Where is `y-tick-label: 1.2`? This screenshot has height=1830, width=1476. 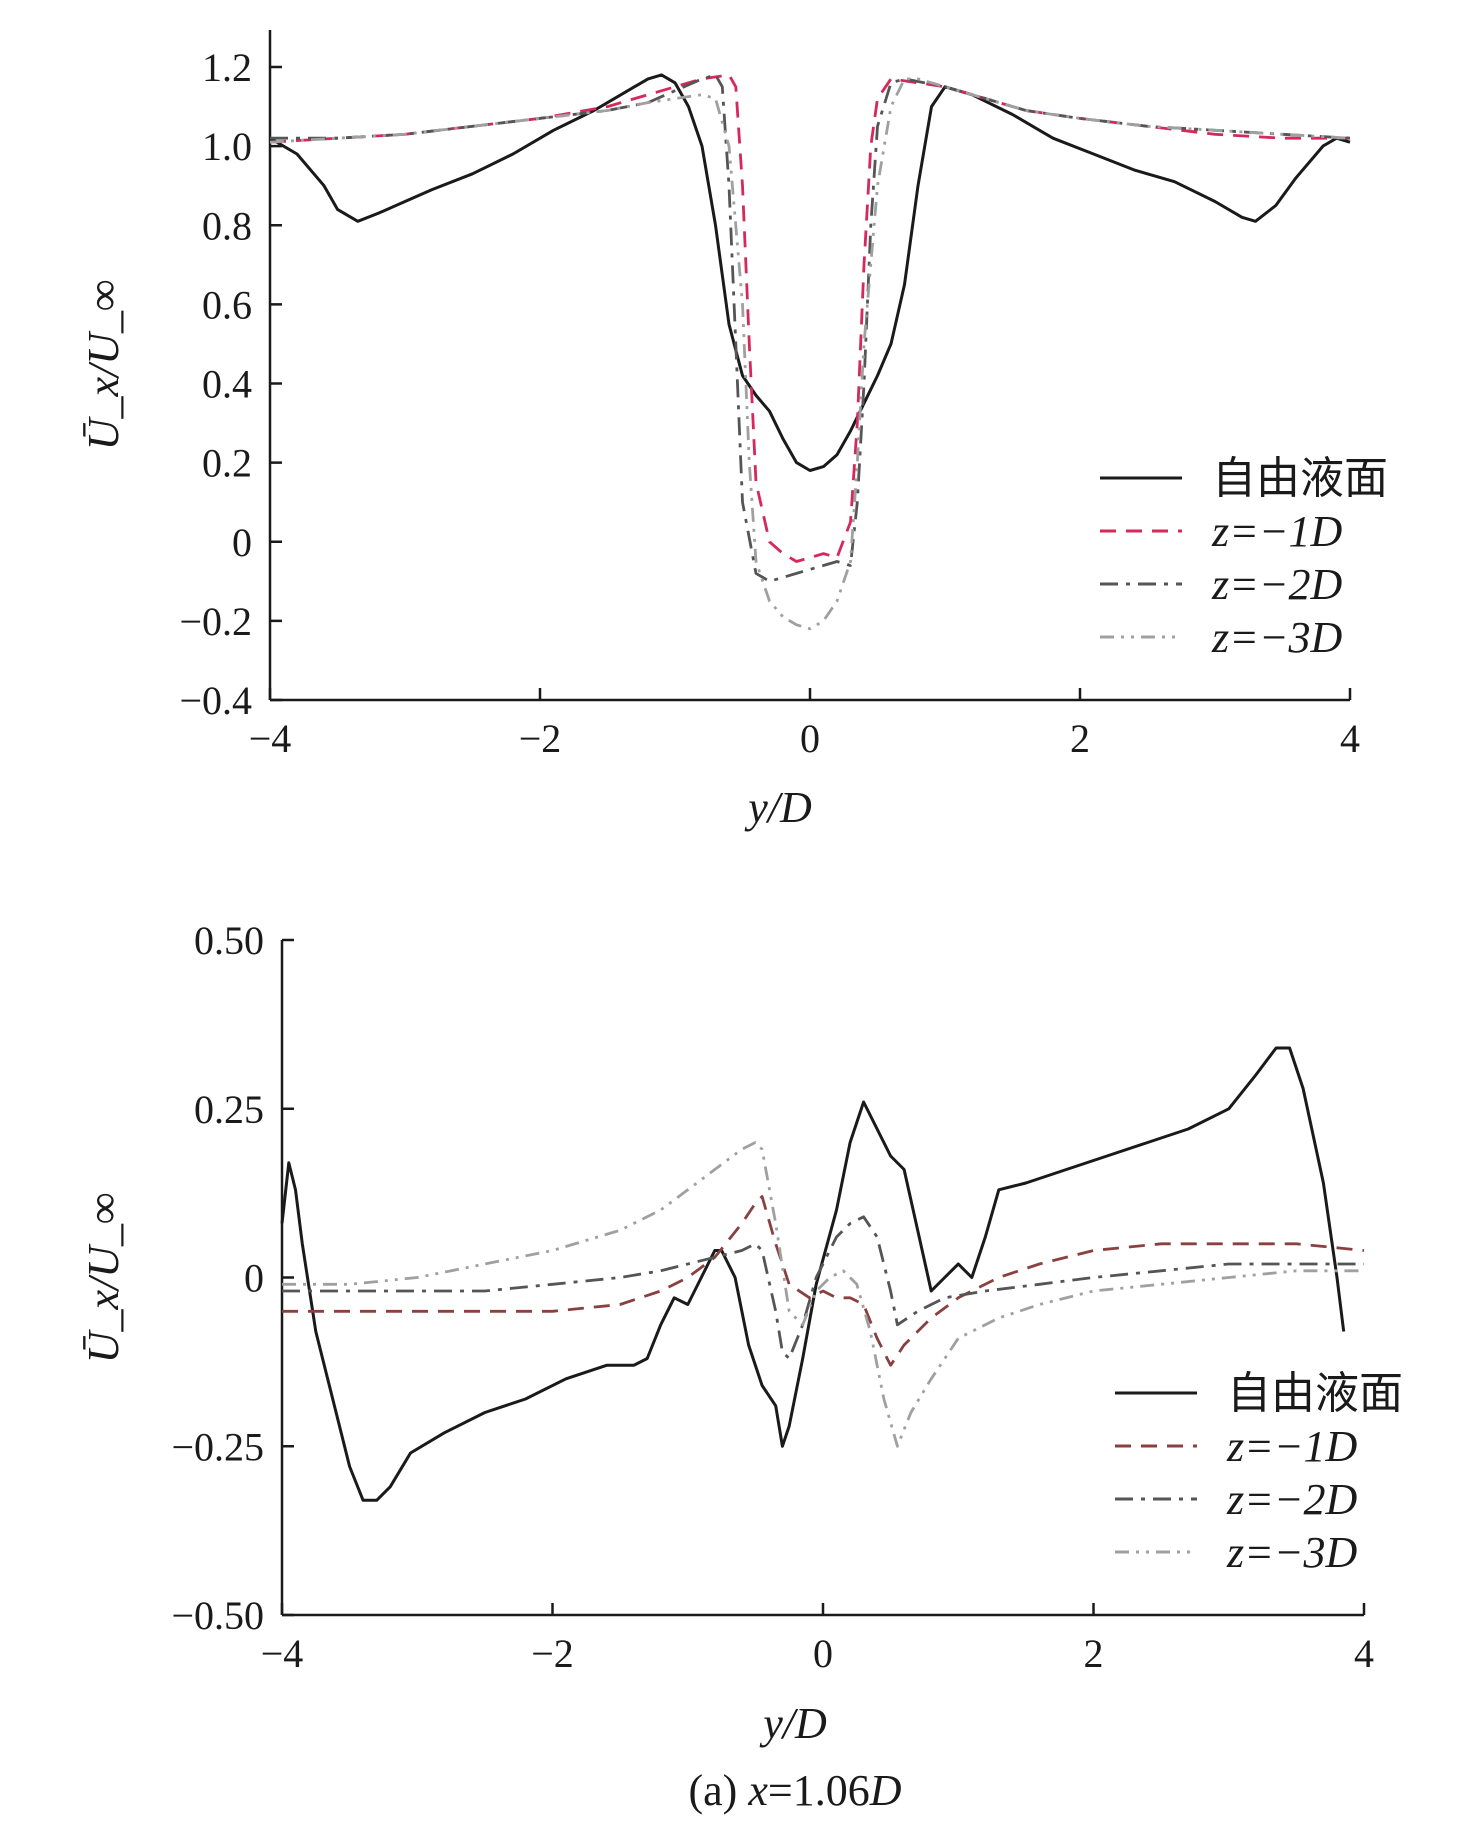 y-tick-label: 1.2 is located at coordinates (227, 67).